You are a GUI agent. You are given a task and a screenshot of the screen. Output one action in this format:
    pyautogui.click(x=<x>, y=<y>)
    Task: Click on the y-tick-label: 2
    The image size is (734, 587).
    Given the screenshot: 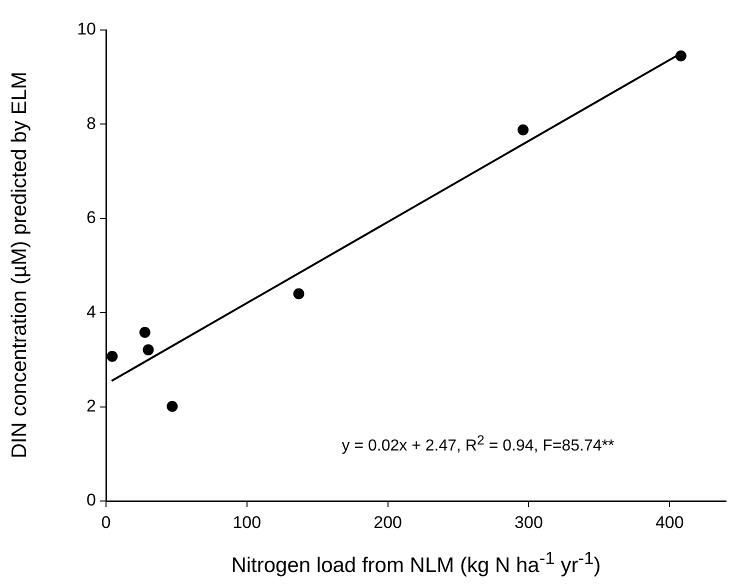 What is the action you would take?
    pyautogui.click(x=91, y=406)
    